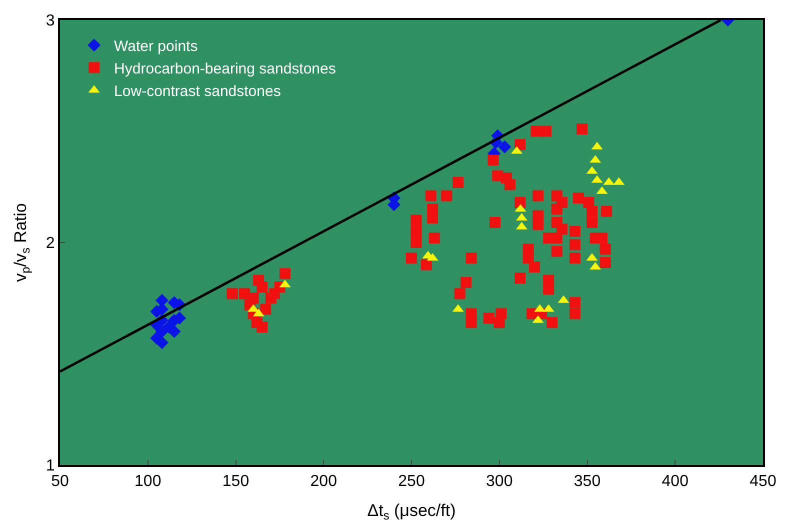 Image resolution: width=788 pixels, height=529 pixels. I want to click on x-tick-label: 100, so click(148, 481).